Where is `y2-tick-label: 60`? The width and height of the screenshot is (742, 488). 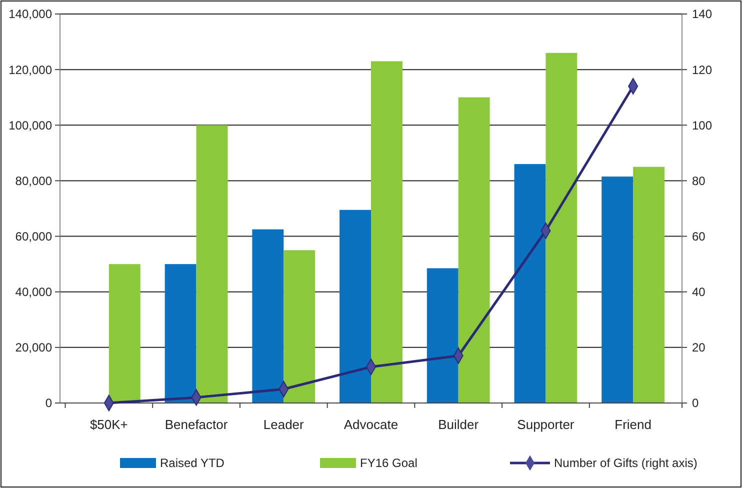
y2-tick-label: 60 is located at coordinates (699, 236).